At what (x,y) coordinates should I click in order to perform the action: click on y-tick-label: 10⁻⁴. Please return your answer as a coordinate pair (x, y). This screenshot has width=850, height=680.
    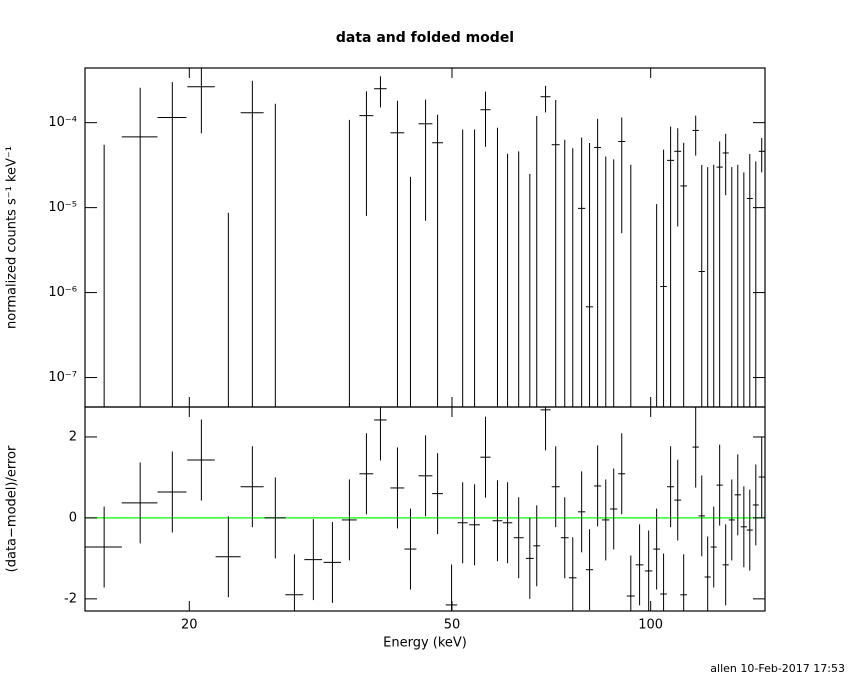
    Looking at the image, I should click on (62, 122).